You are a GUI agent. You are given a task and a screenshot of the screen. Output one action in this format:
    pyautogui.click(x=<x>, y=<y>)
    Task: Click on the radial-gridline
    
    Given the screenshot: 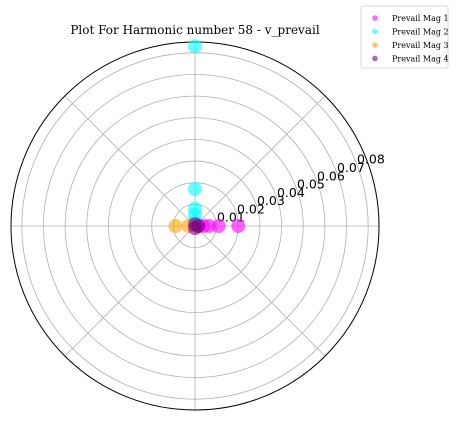 What is the action you would take?
    pyautogui.click(x=195, y=226)
    